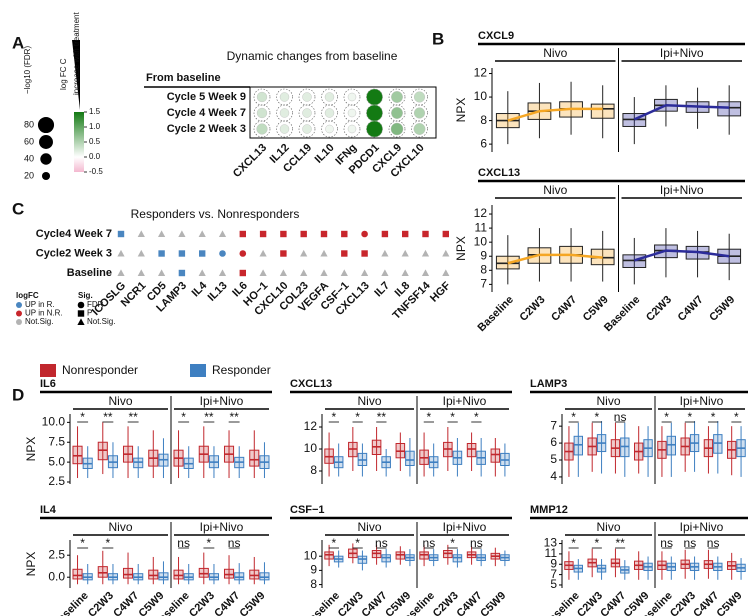  Describe the element at coordinates (481, 73) in the screenshot. I see `y-tick-label: 12` at that location.